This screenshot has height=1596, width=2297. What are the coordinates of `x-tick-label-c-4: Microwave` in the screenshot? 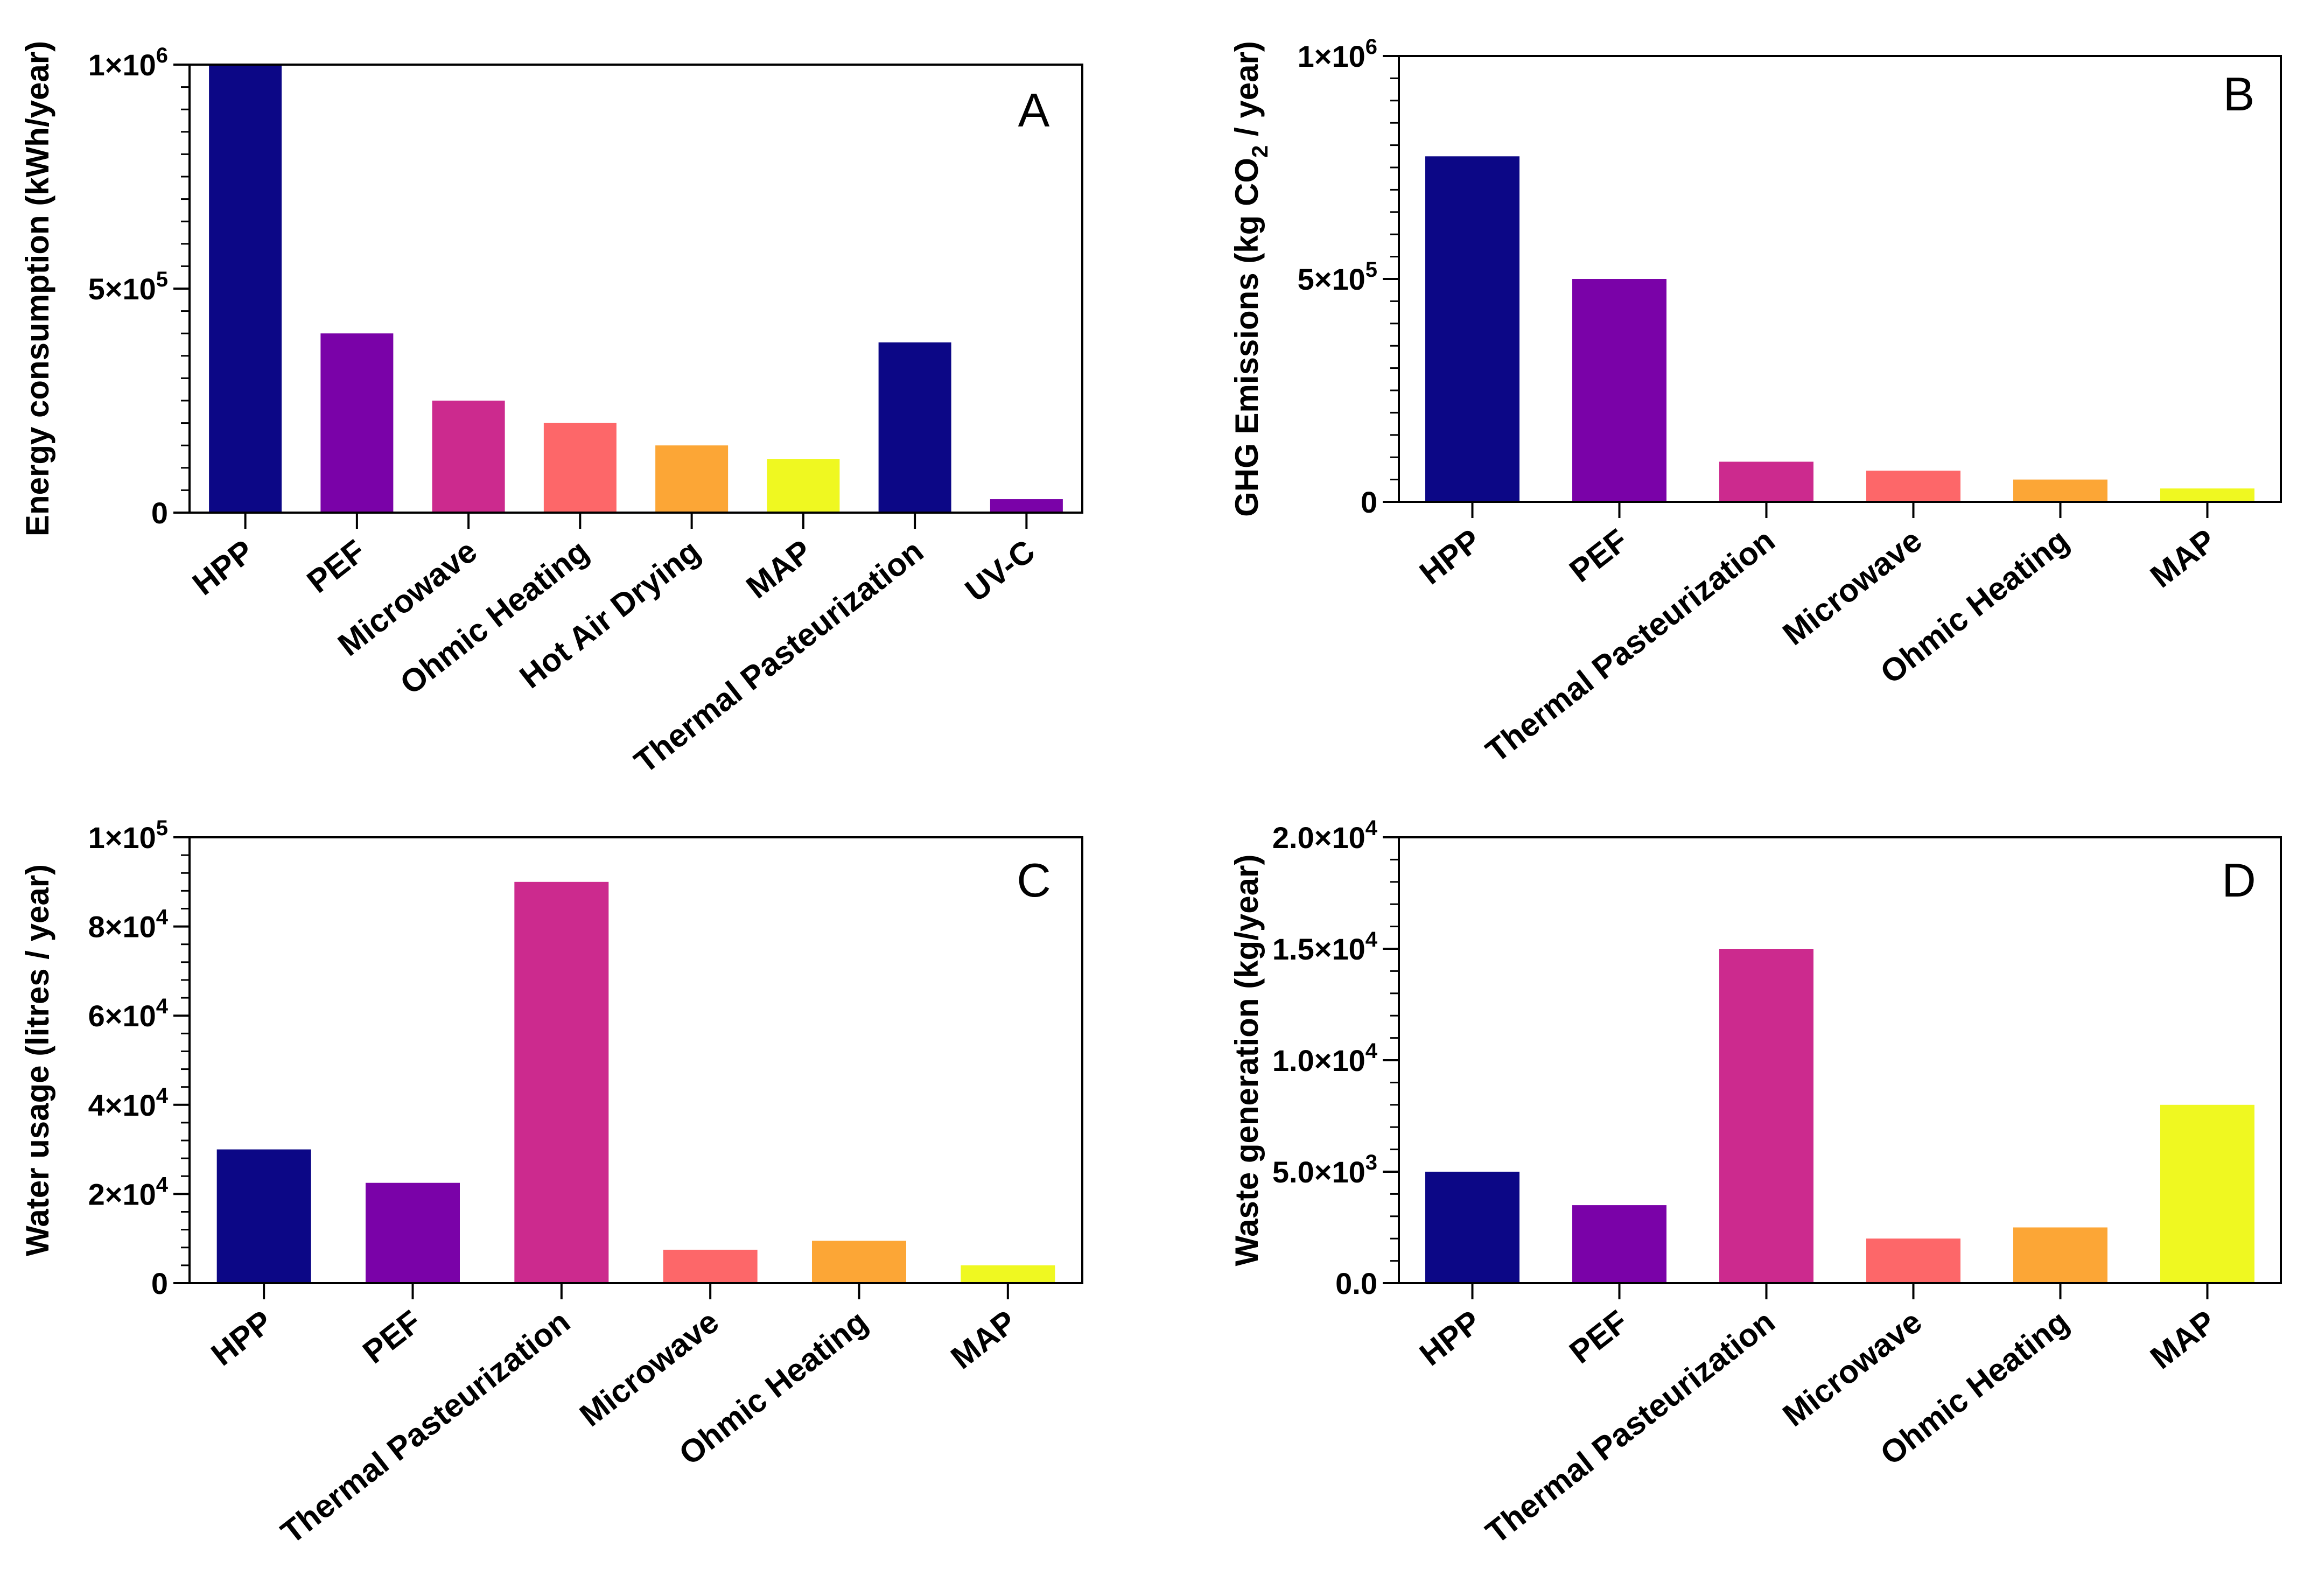 It's located at (649, 1368).